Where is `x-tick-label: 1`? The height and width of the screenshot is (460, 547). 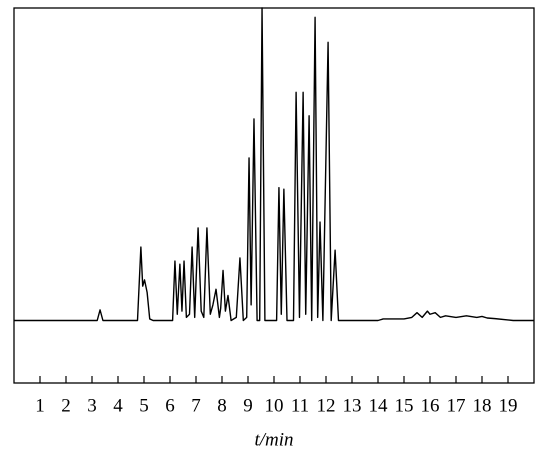
x-tick-label: 1 is located at coordinates (40, 405).